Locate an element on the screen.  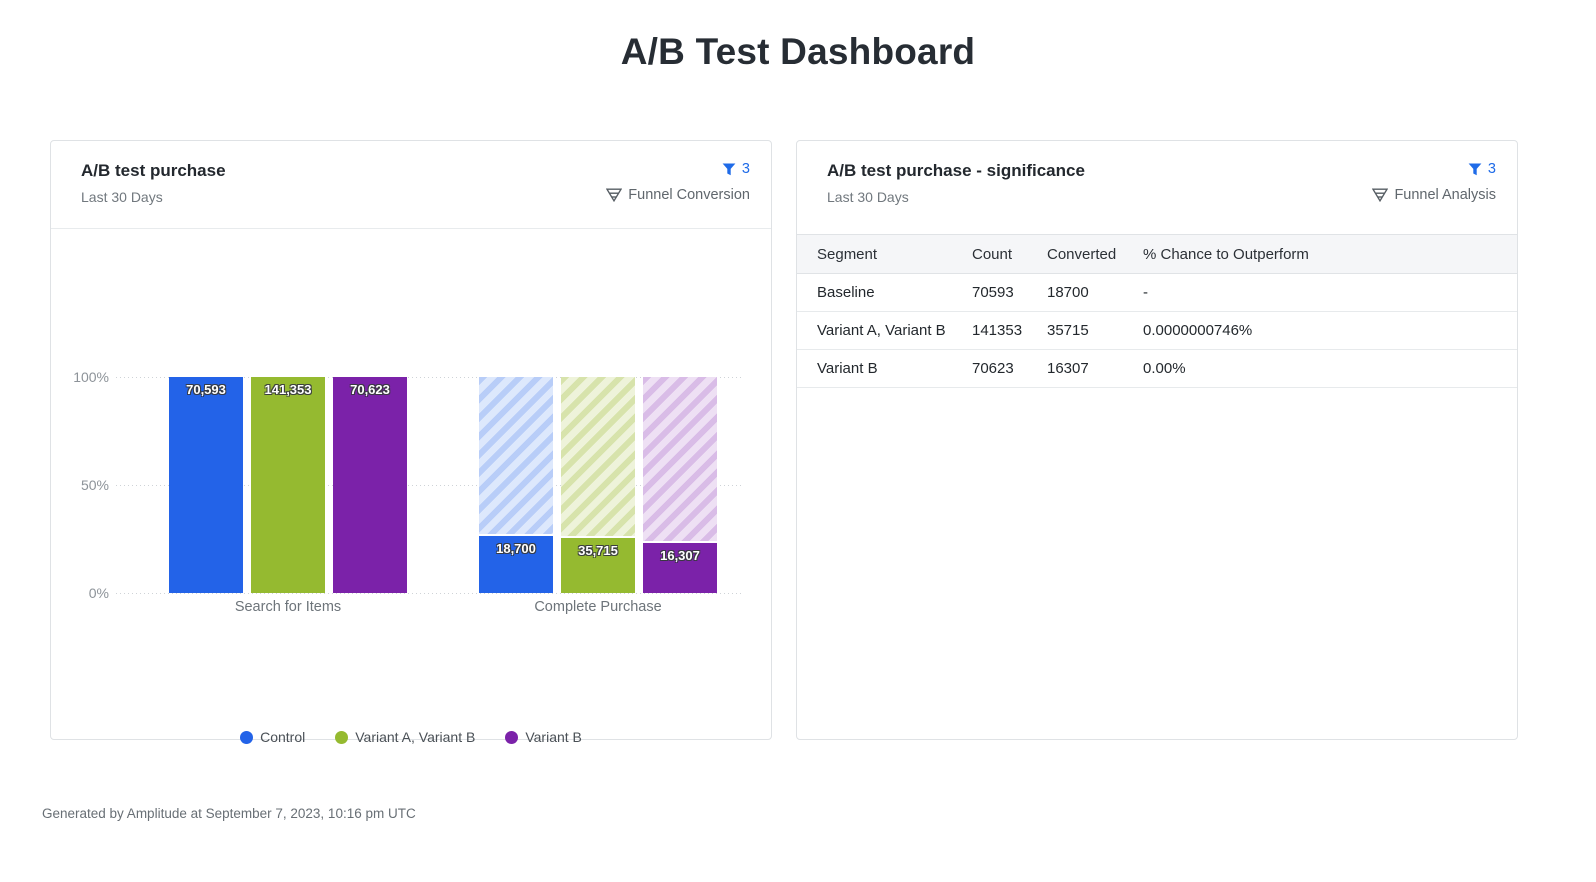
table-cell: 141353 is located at coordinates (997, 330).